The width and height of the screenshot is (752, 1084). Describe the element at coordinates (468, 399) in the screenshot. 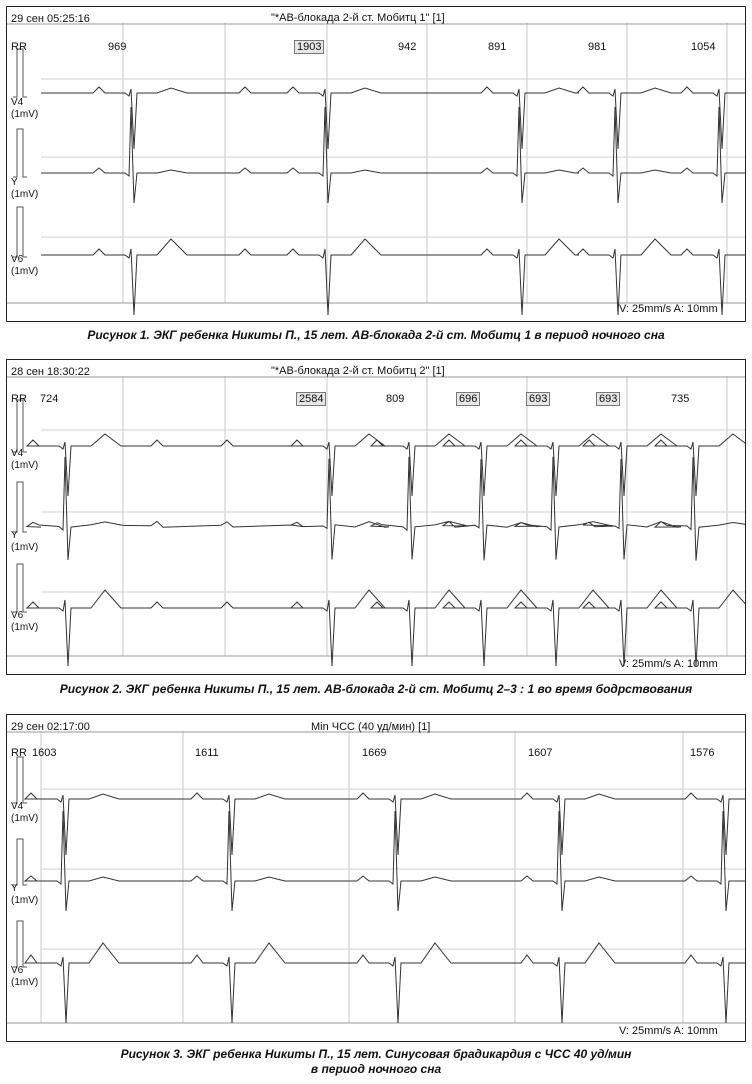

I see `rr-interval: 696` at that location.